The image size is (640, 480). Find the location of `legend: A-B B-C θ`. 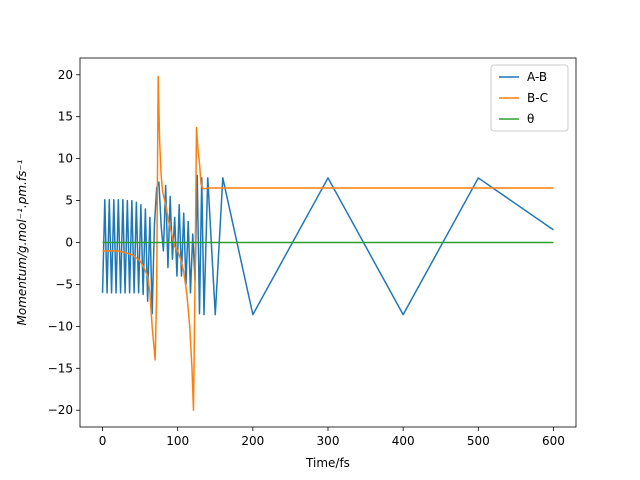

legend: A-B B-C θ is located at coordinates (529, 98).